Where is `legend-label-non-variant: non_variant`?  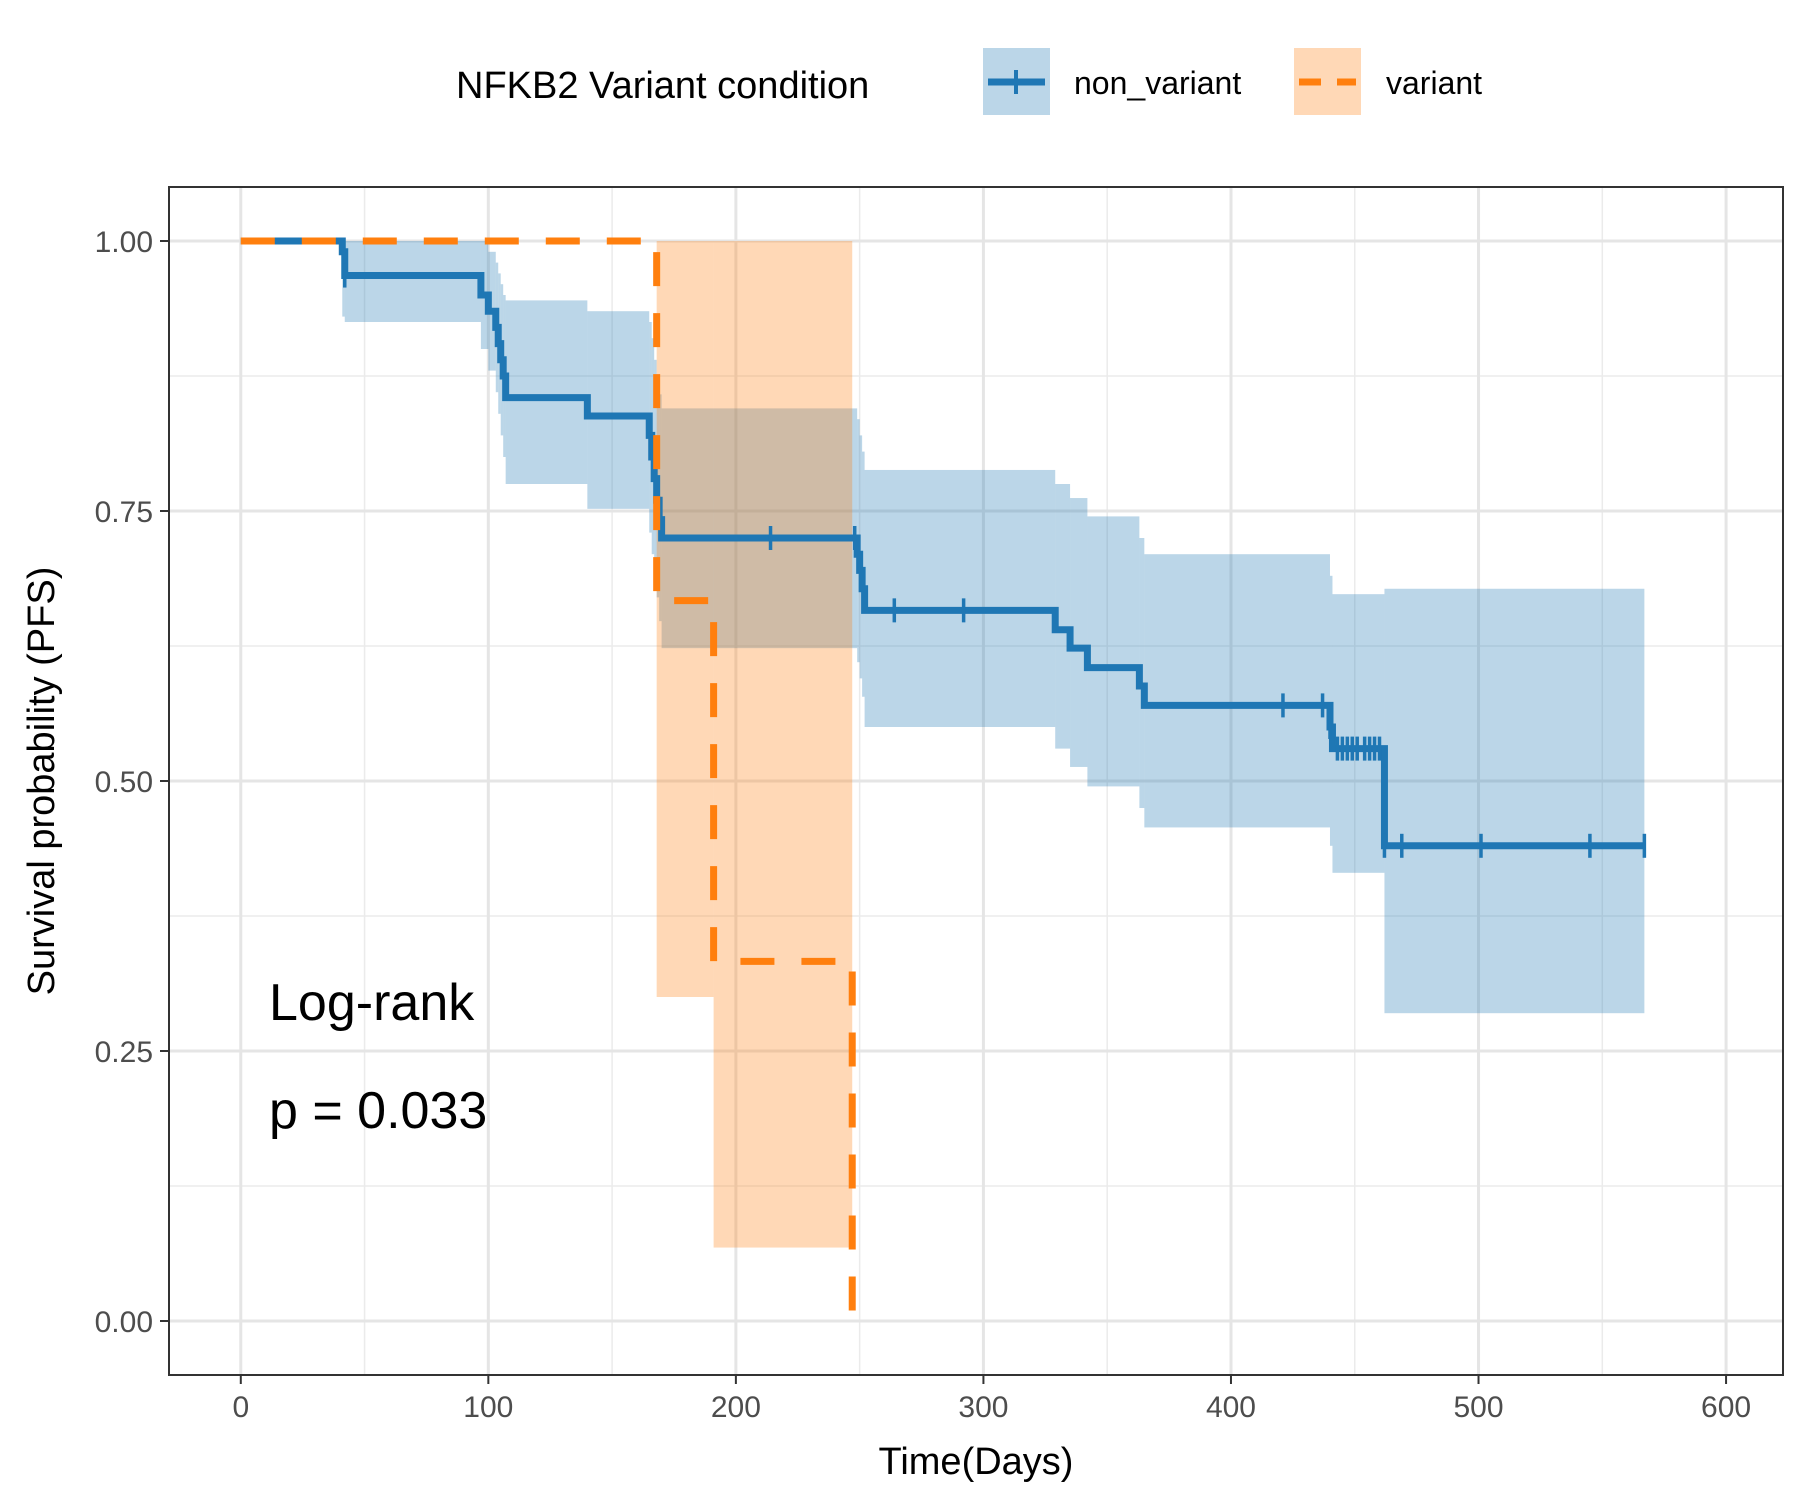
legend-label-non-variant: non_variant is located at coordinates (1157, 83).